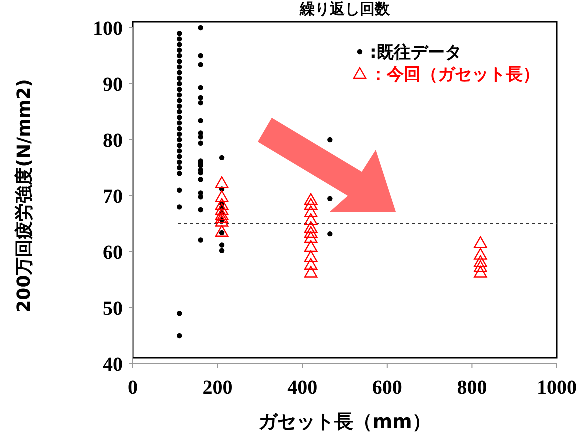 This screenshot has width=587, height=439. What do you see at coordinates (455, 74) in the screenshot?
I see `legend-label: ：今回（ガセット長）` at bounding box center [455, 74].